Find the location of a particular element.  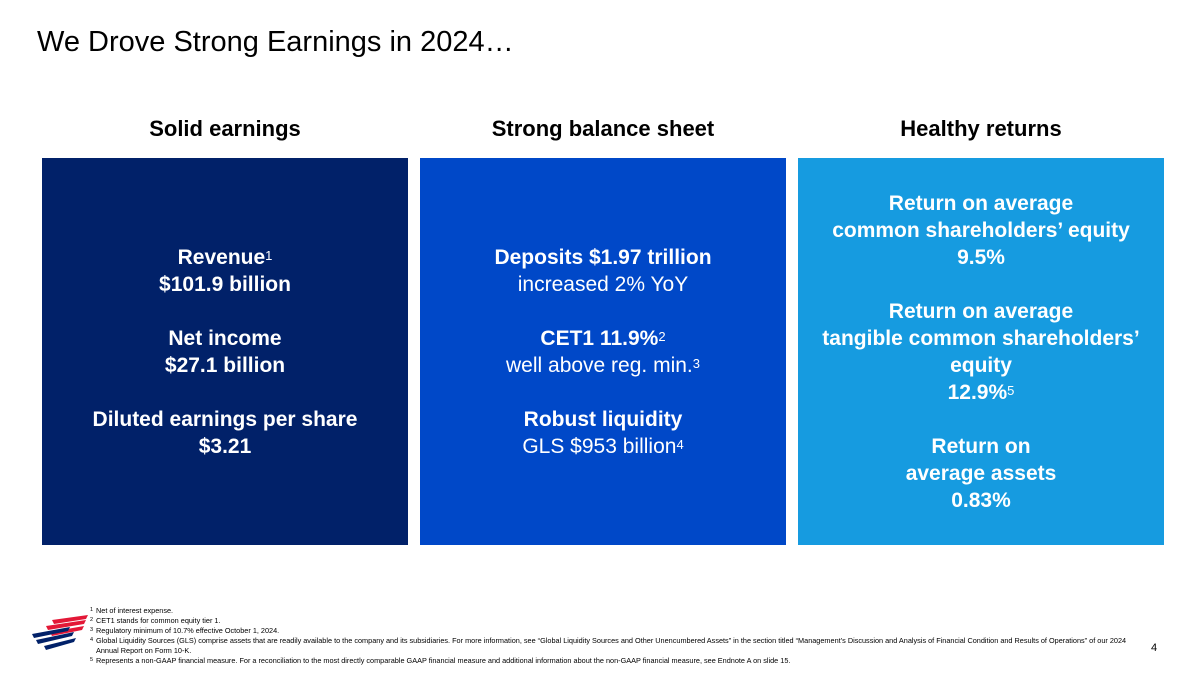

panel-line: average assets is located at coordinates (981, 473).